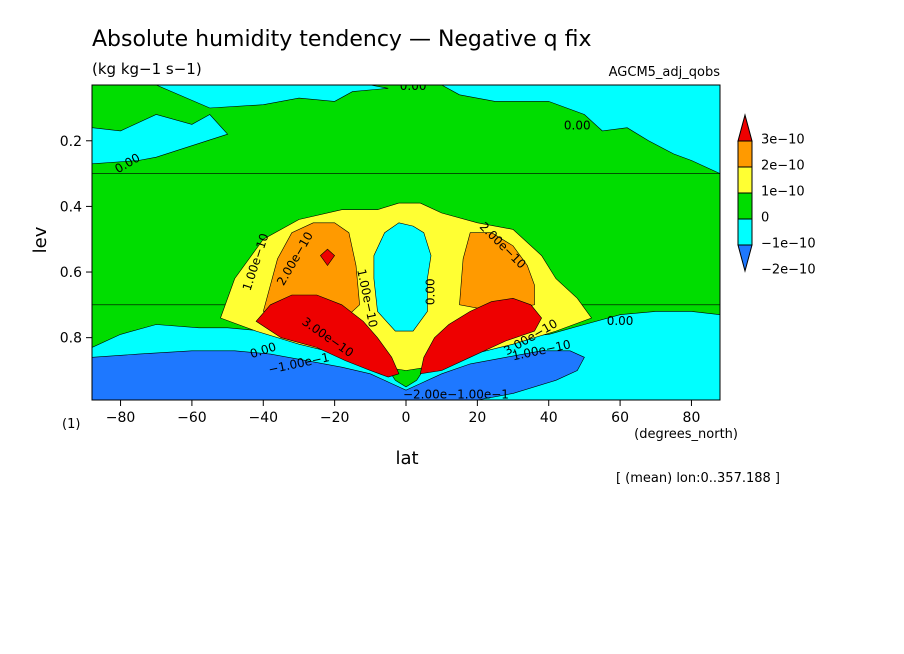 This screenshot has width=904, height=654. Describe the element at coordinates (76, 240) in the screenshot. I see `y-axis: 0.2 0.4 0.6 0.8` at that location.